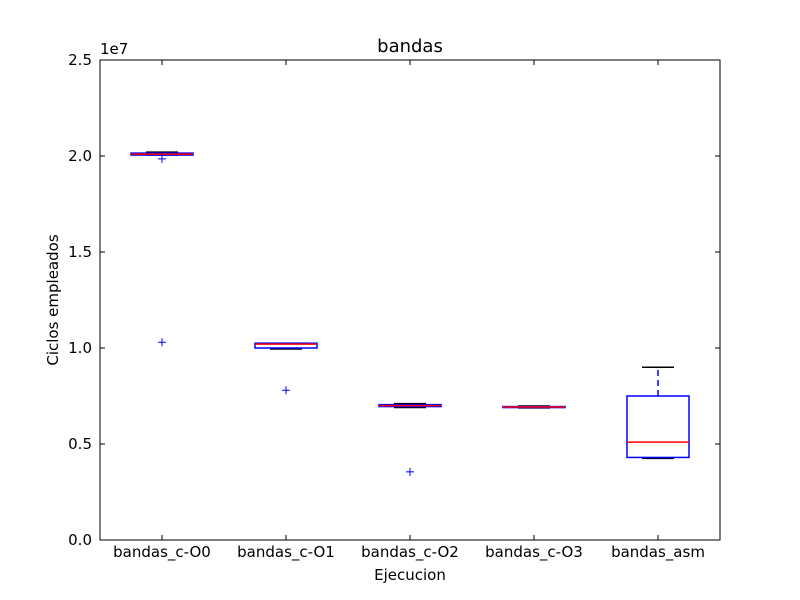 The width and height of the screenshot is (800, 600). Describe the element at coordinates (410, 46) in the screenshot. I see `chart-title: bandas` at that location.